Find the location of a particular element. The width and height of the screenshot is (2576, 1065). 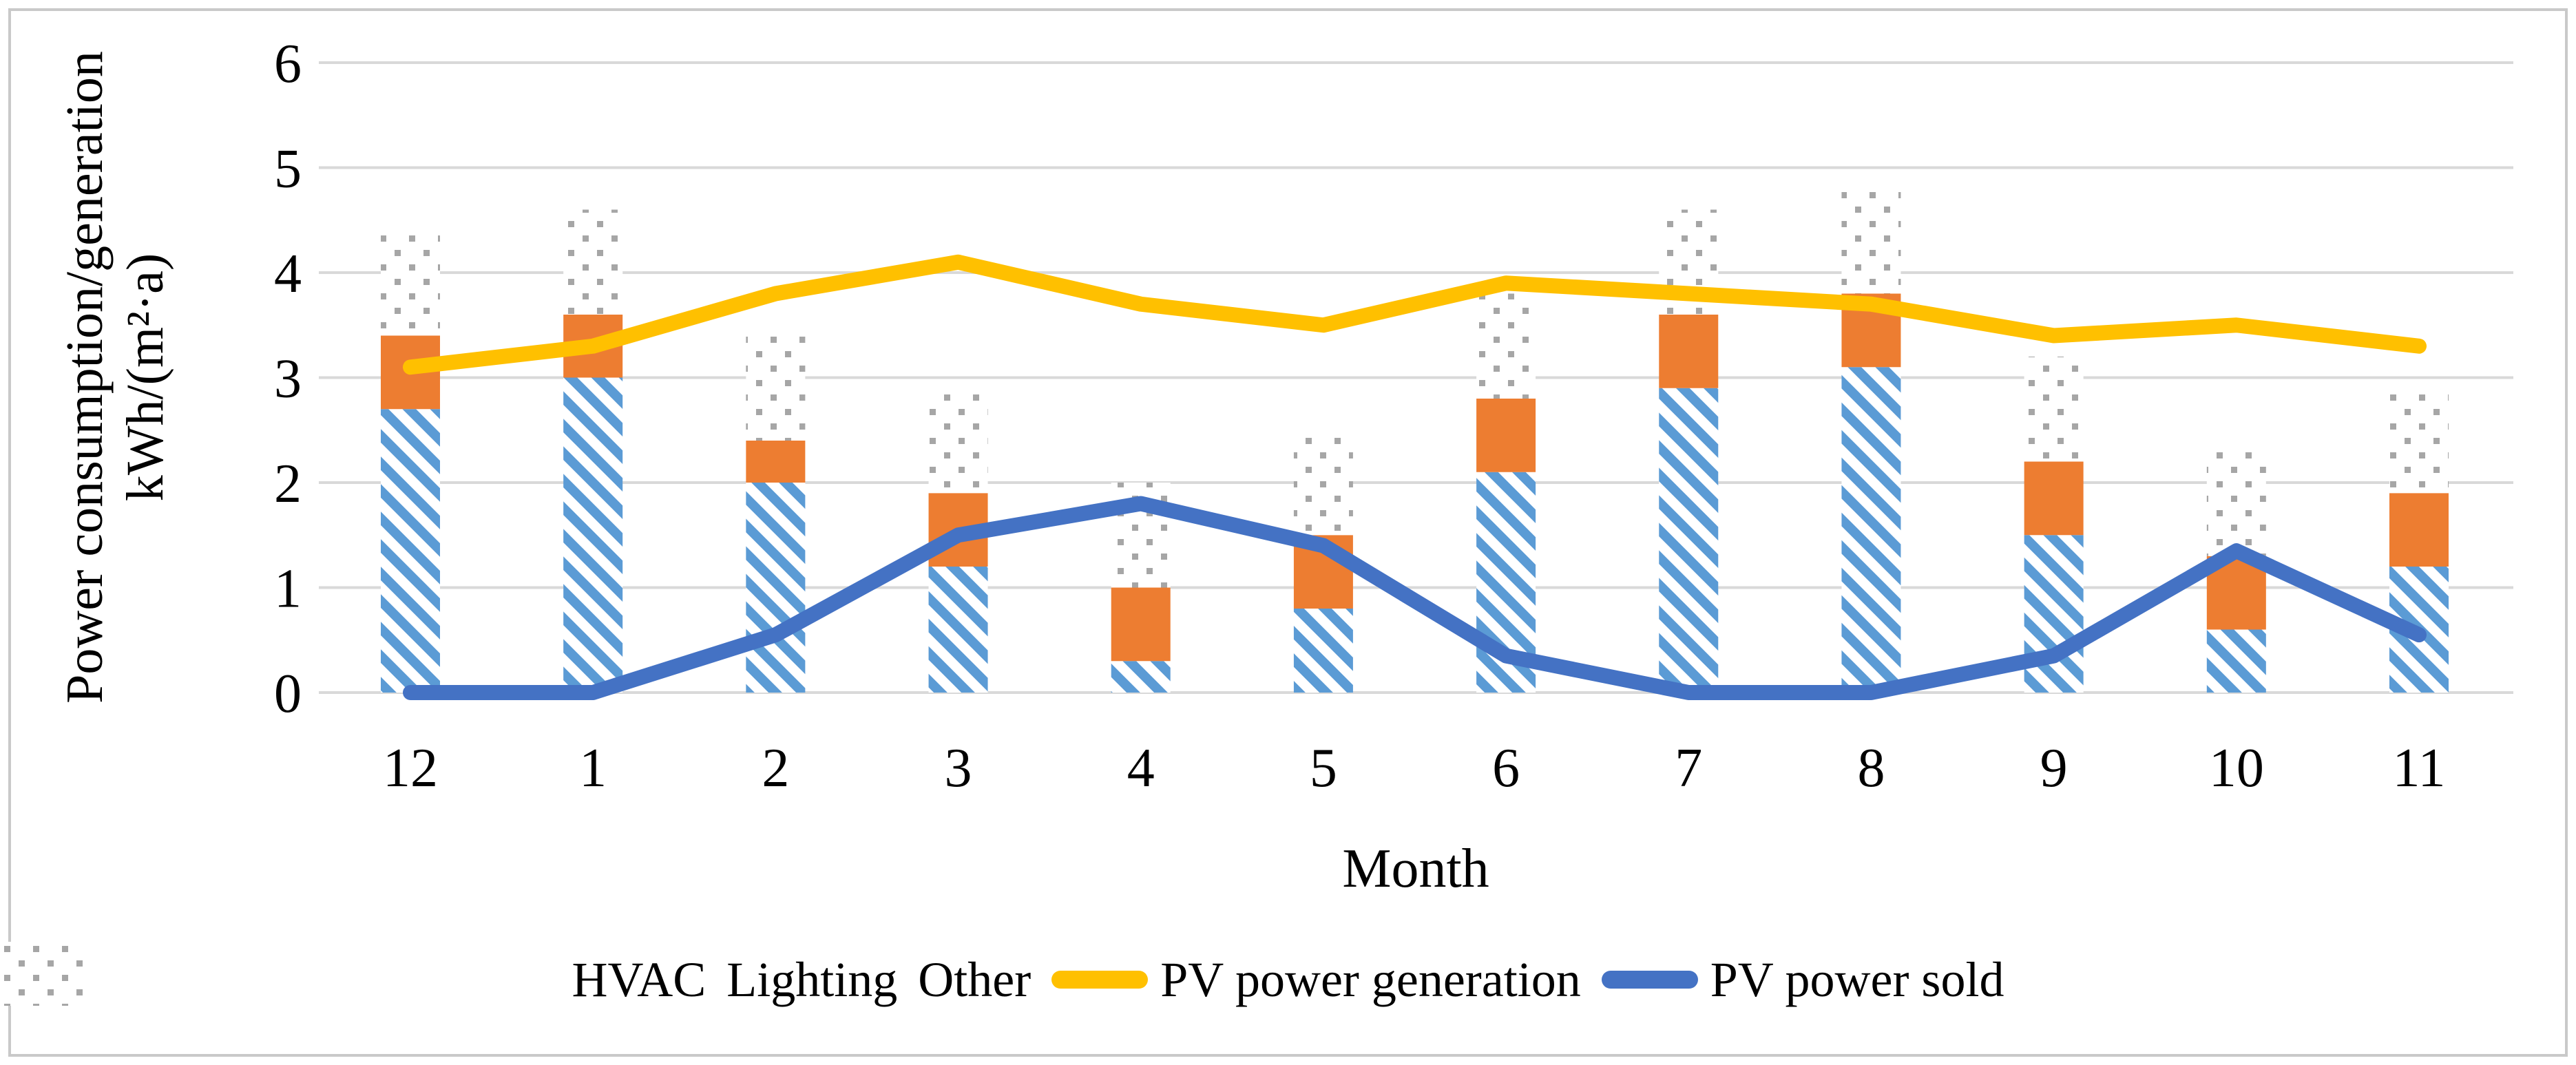

legend-item-pv-power-sold: PV power sold is located at coordinates (1802, 980).